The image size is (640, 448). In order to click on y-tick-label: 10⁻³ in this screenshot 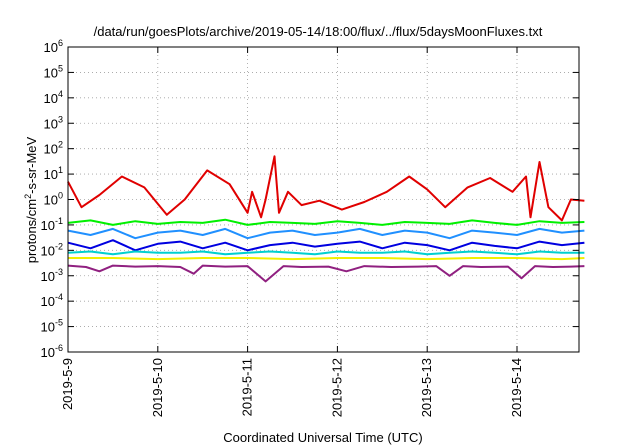, I will do `click(52, 275)`.